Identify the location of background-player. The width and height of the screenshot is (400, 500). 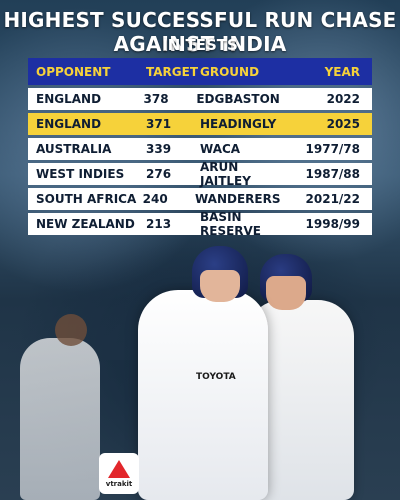
(60, 419).